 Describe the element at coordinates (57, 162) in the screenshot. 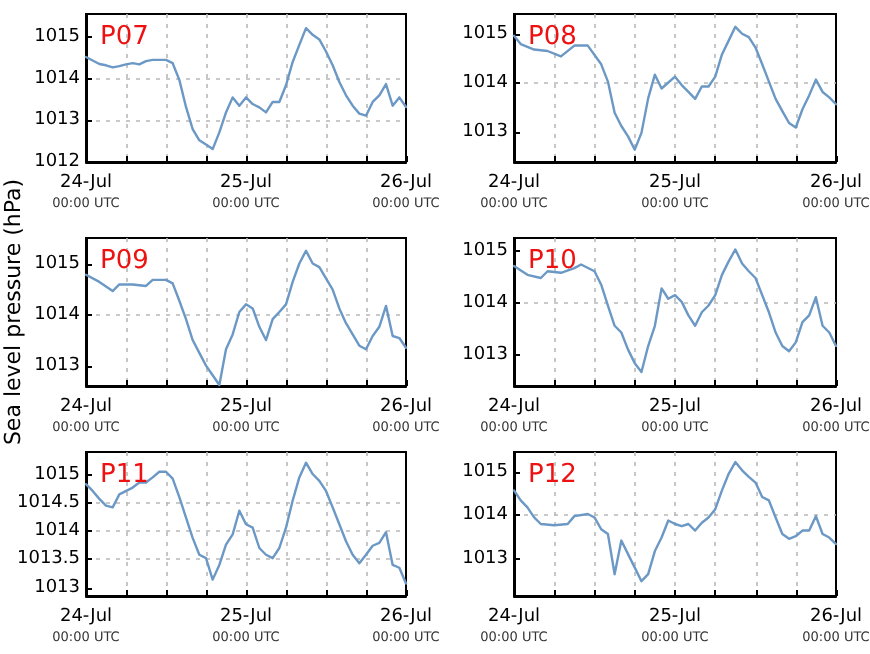

I see `y-tick-label: 1012` at that location.